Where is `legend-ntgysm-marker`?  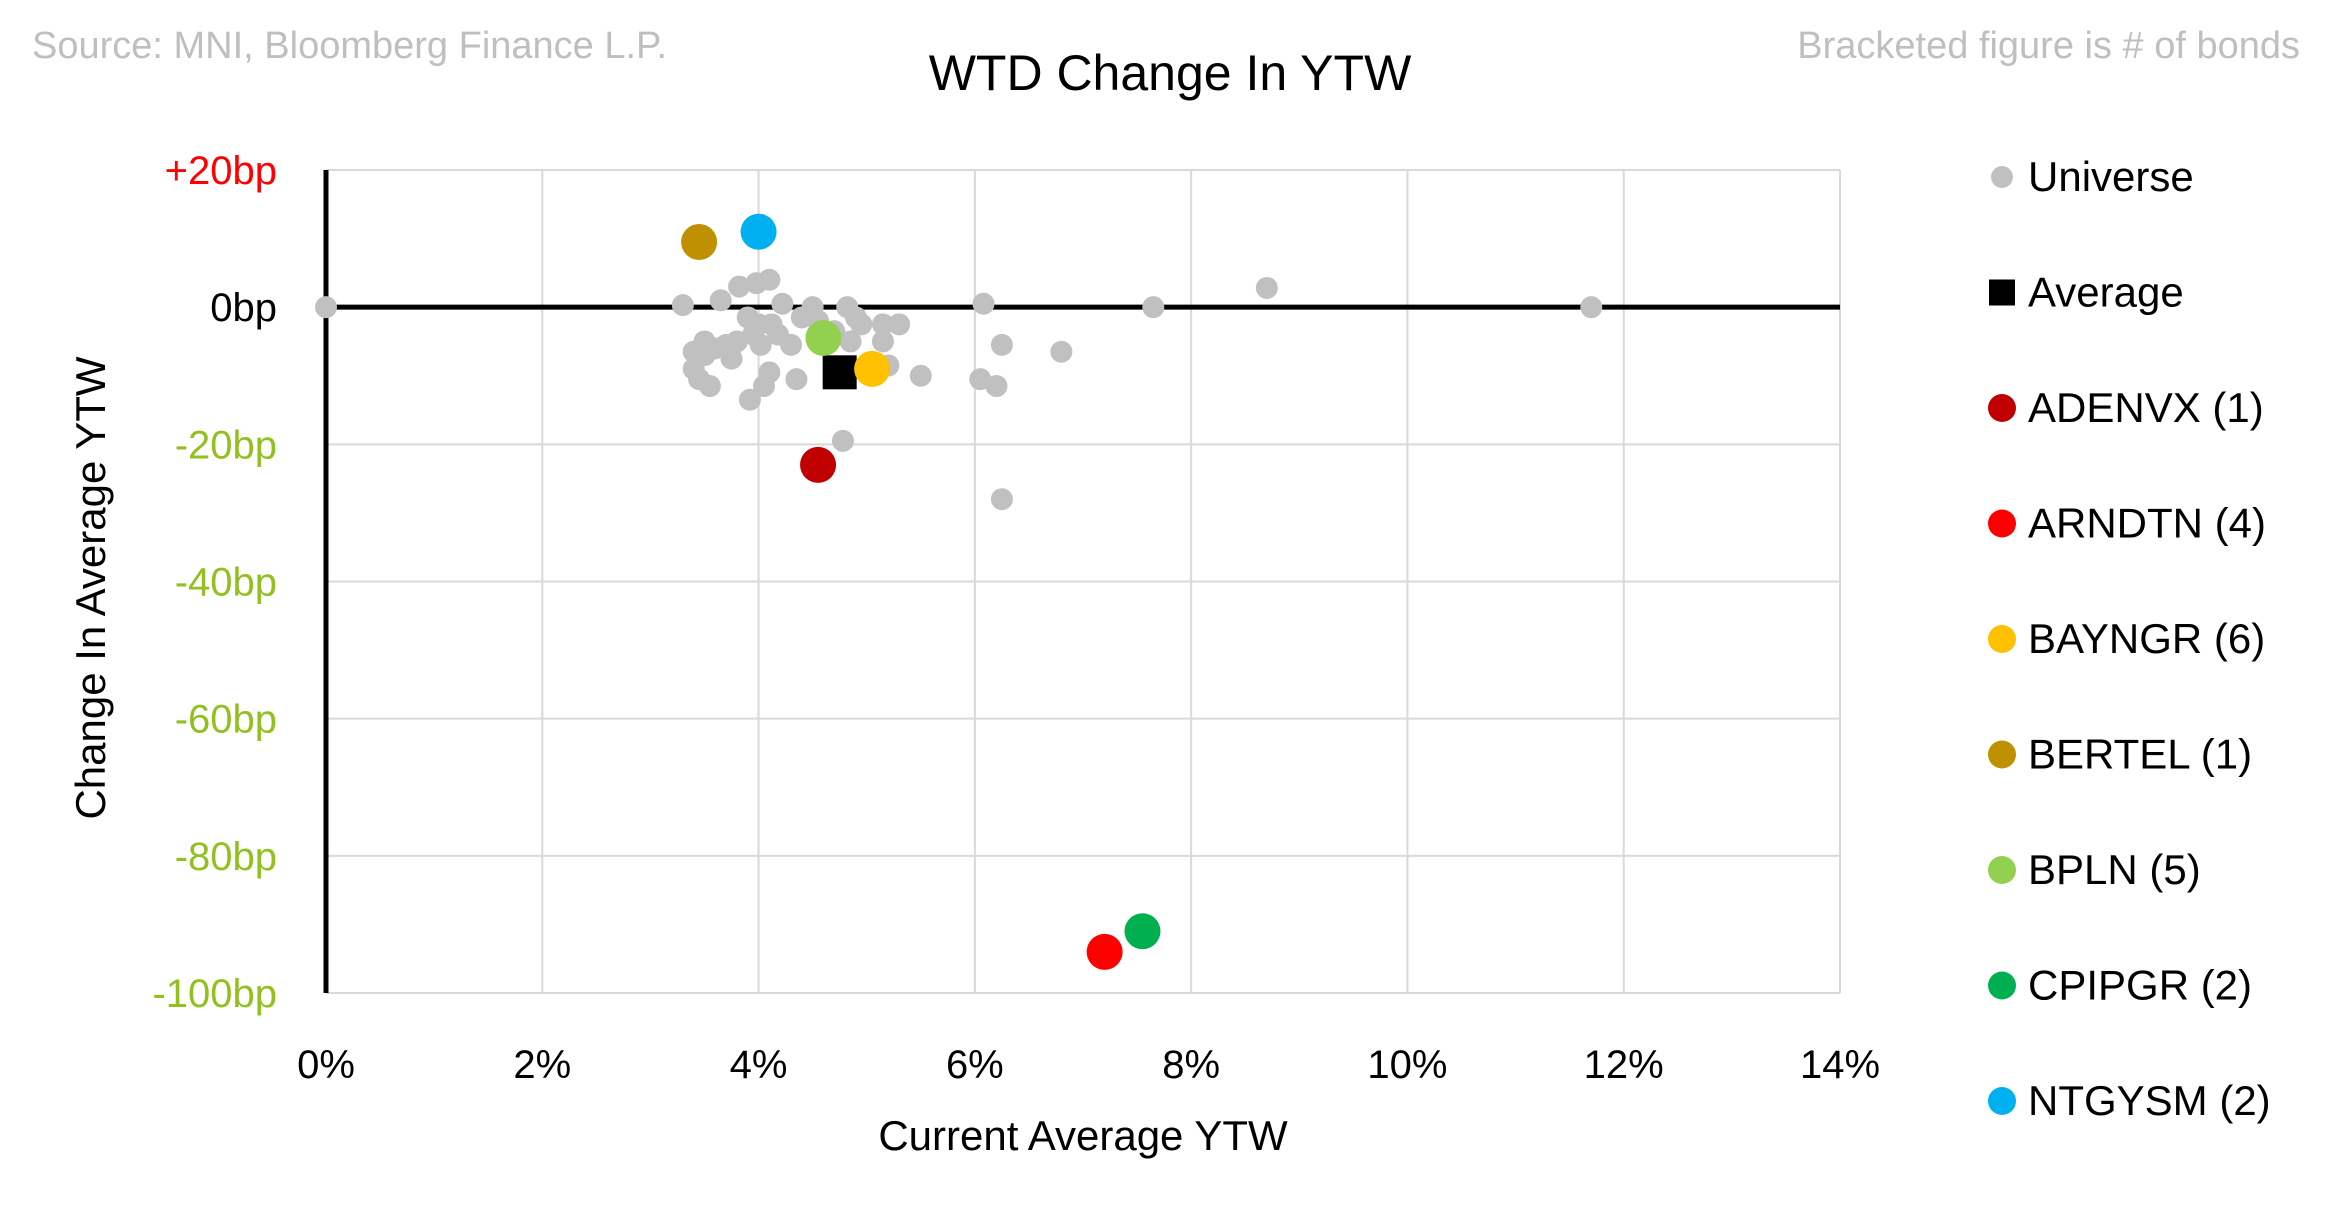 legend-ntgysm-marker is located at coordinates (2002, 1101).